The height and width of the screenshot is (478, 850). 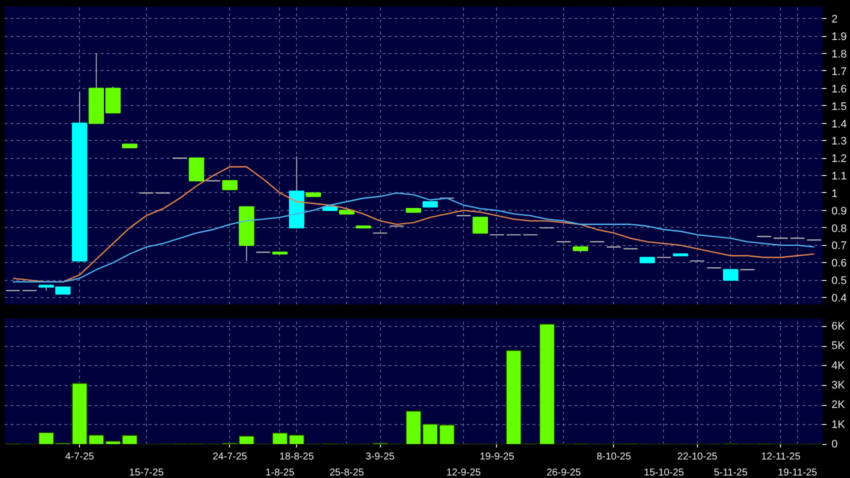 What do you see at coordinates (839, 281) in the screenshot?
I see `y-tick-label: 0.5` at bounding box center [839, 281].